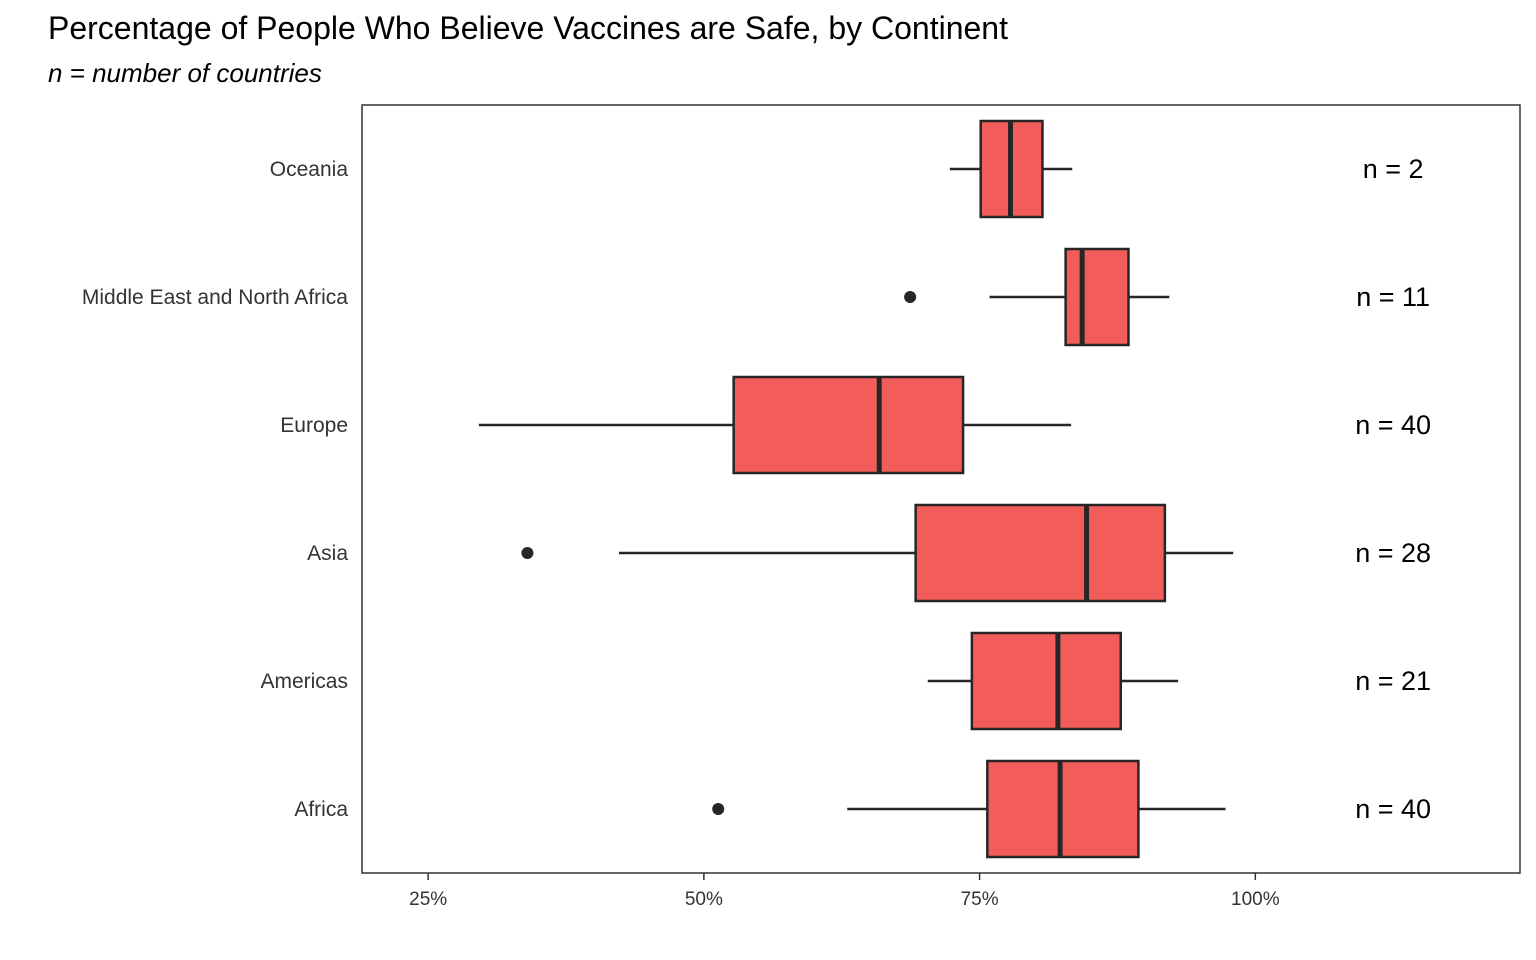  Describe the element at coordinates (980, 899) in the screenshot. I see `x-tick-label: 75%` at that location.